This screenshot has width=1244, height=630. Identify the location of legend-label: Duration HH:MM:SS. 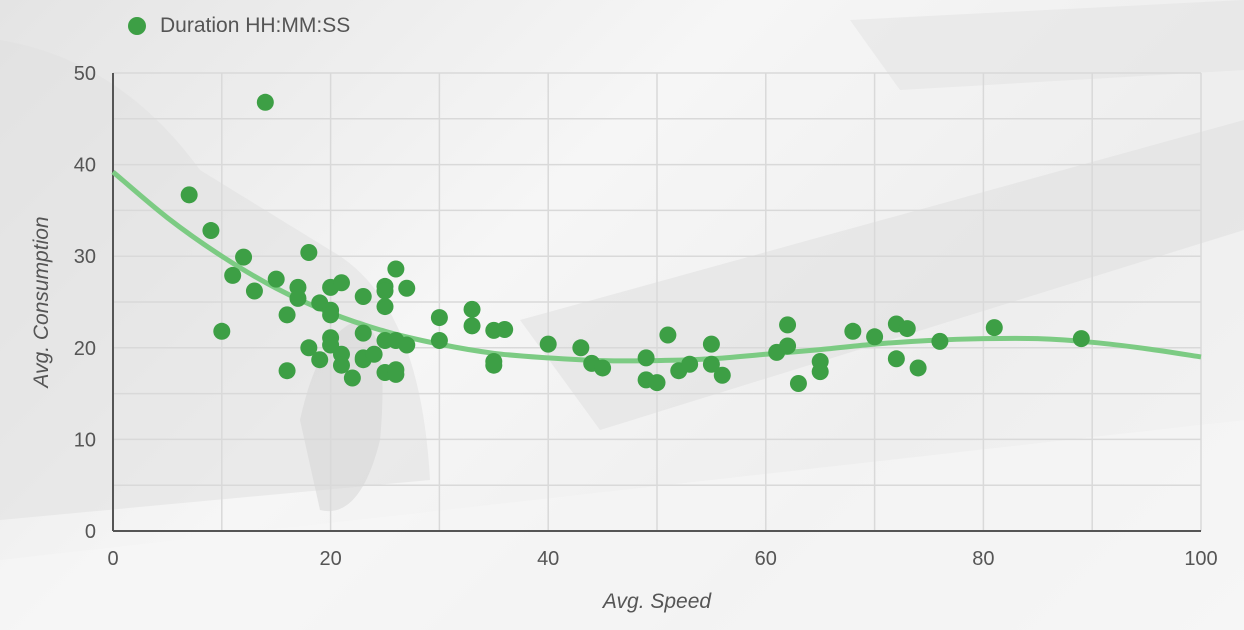
(255, 25).